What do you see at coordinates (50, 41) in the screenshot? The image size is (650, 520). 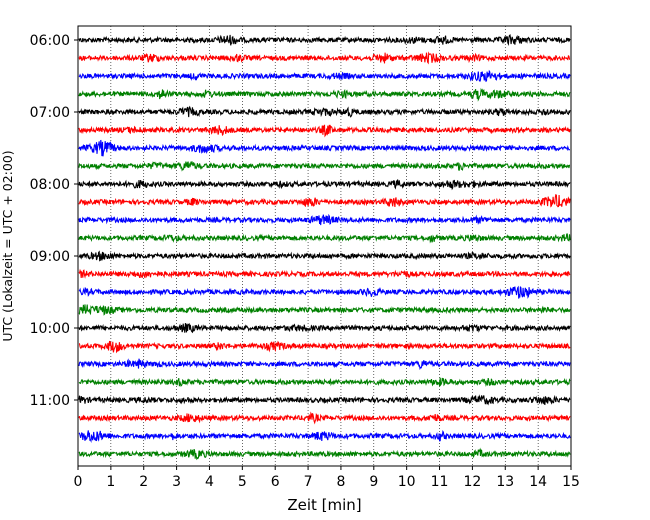 I see `y-tick-label: 06:00` at bounding box center [50, 41].